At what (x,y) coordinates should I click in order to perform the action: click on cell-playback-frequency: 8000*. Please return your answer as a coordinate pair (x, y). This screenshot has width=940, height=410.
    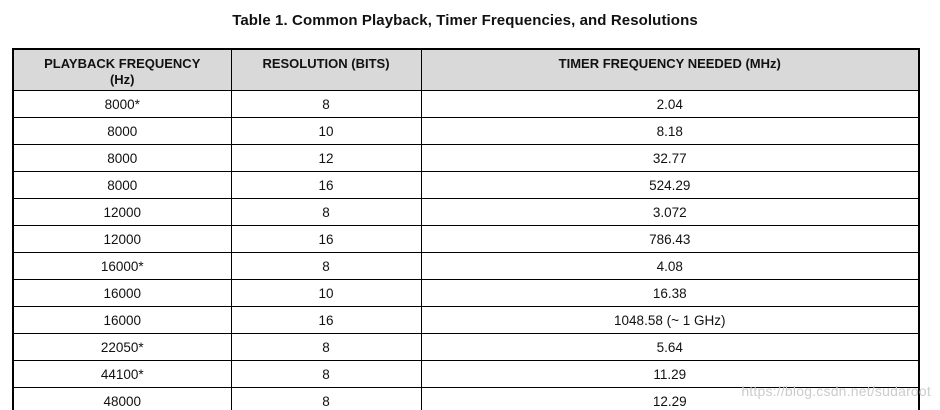
    Looking at the image, I should click on (122, 104).